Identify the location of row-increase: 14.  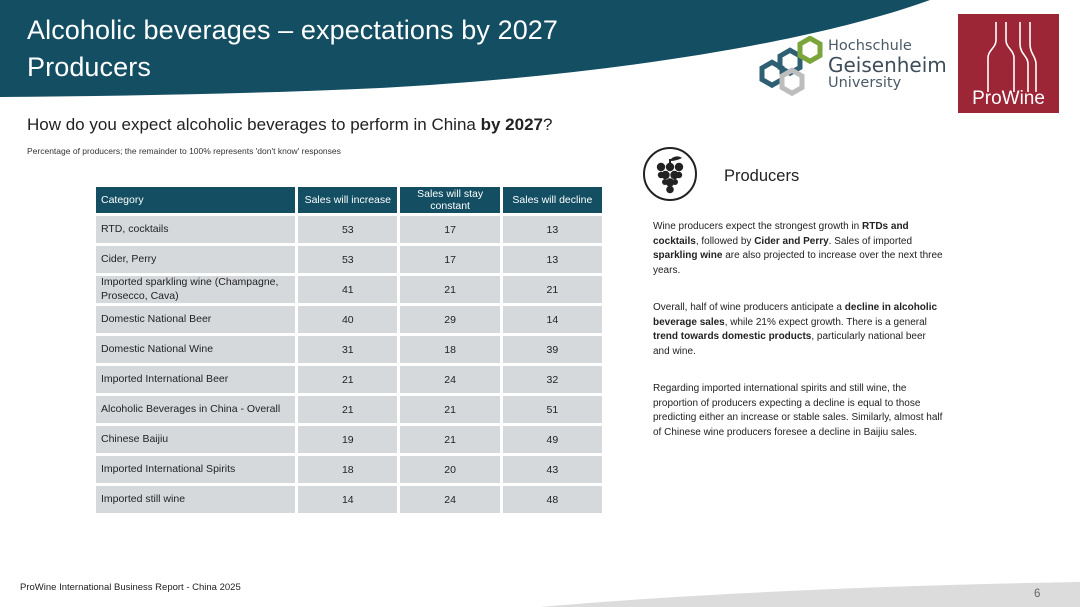
(348, 499).